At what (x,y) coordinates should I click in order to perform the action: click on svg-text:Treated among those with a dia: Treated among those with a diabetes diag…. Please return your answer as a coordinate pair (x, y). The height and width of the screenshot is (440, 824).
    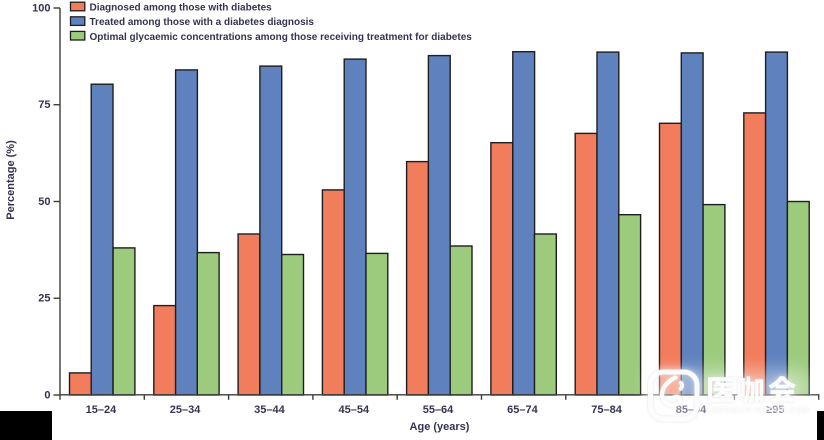
    Looking at the image, I should click on (202, 22).